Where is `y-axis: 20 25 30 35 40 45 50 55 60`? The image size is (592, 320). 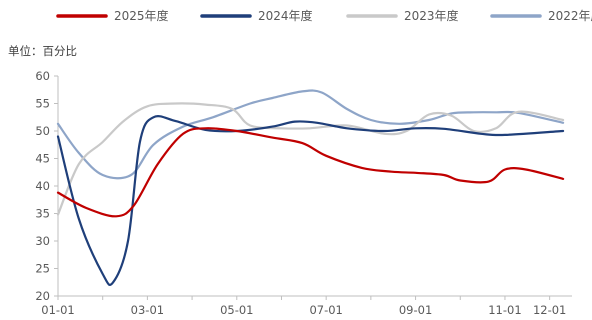 y-axis: 20 25 30 35 40 45 50 55 60 is located at coordinates (47, 186).